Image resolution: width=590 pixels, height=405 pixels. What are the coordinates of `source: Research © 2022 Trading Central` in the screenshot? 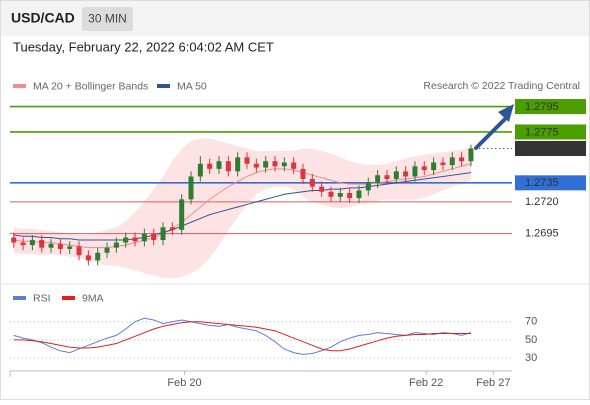 It's located at (501, 86).